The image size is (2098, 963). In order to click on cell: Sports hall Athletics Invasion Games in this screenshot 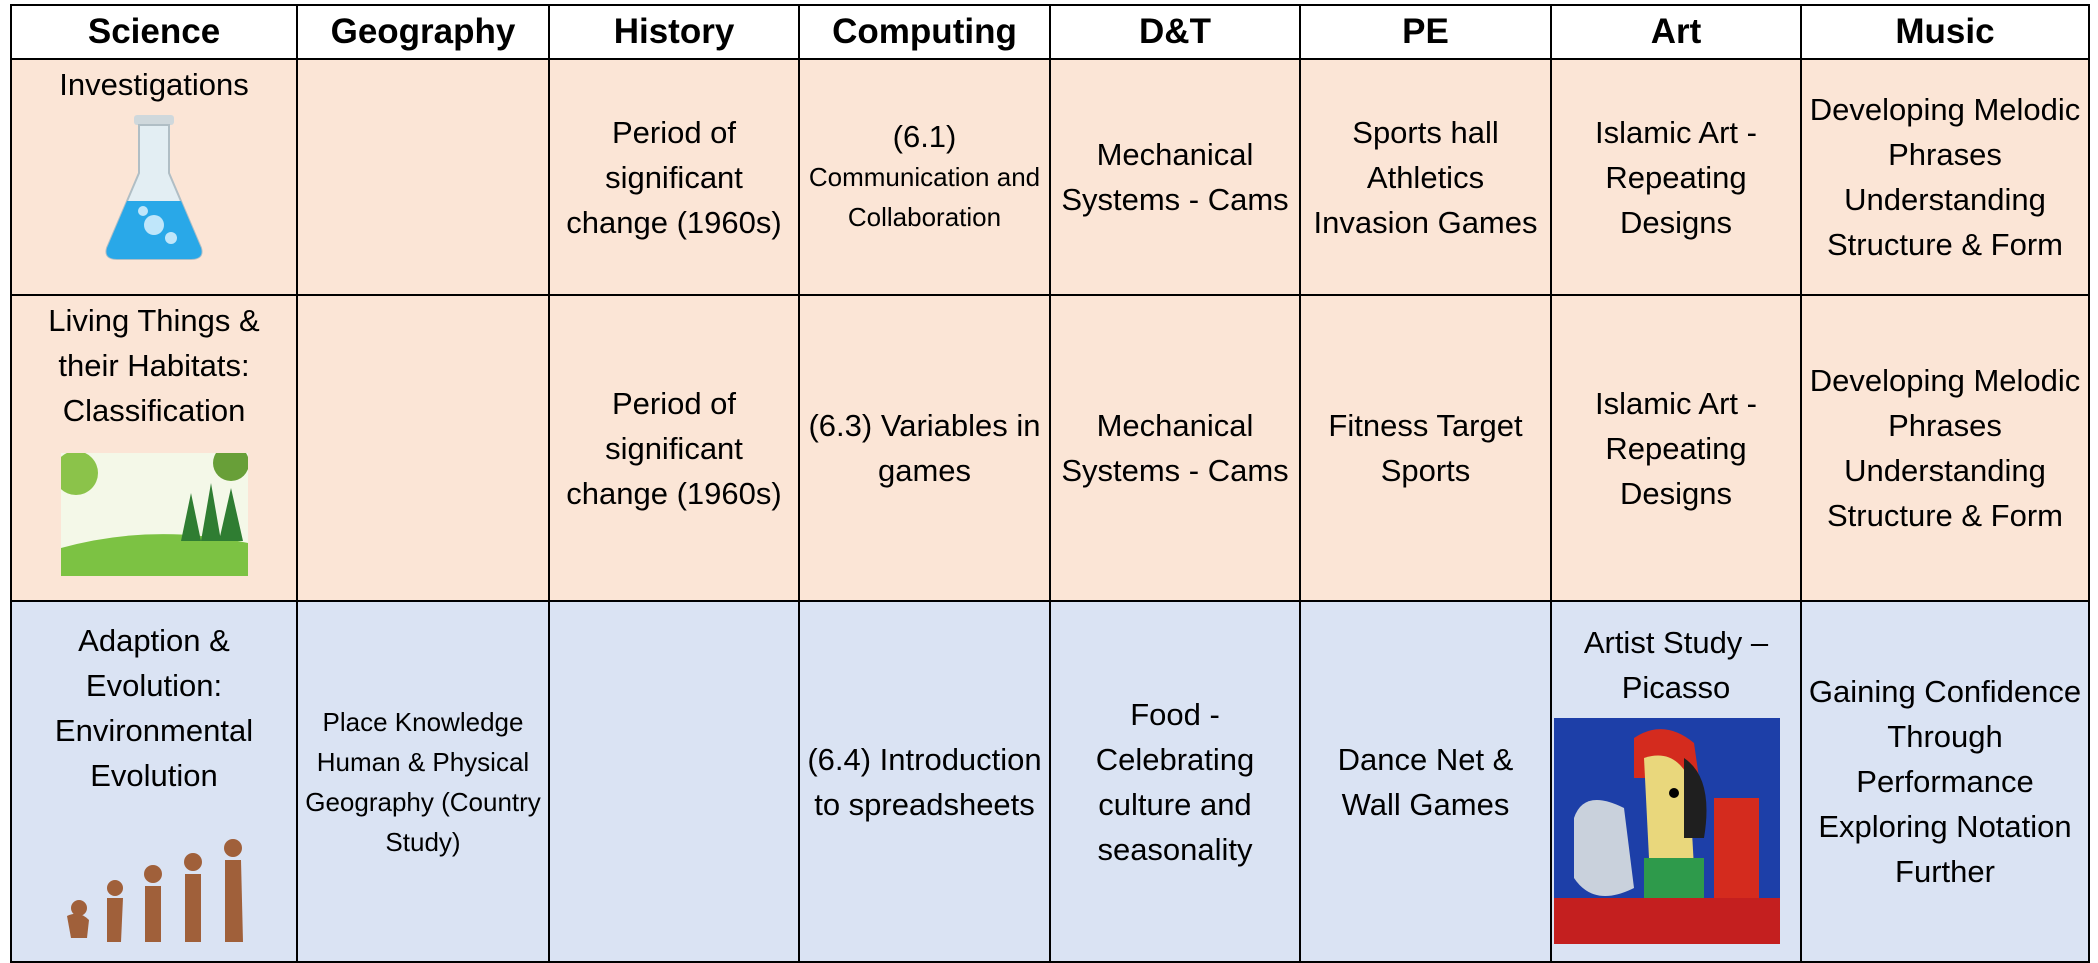, I will do `click(1425, 177)`.